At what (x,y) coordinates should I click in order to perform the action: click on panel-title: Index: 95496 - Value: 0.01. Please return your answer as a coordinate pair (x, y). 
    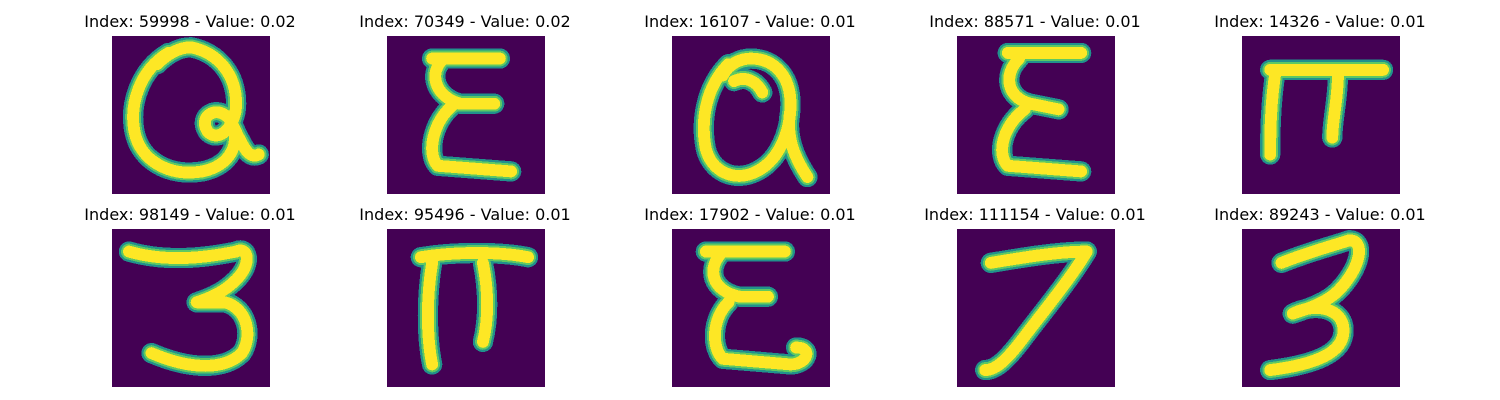
    Looking at the image, I should click on (465, 214).